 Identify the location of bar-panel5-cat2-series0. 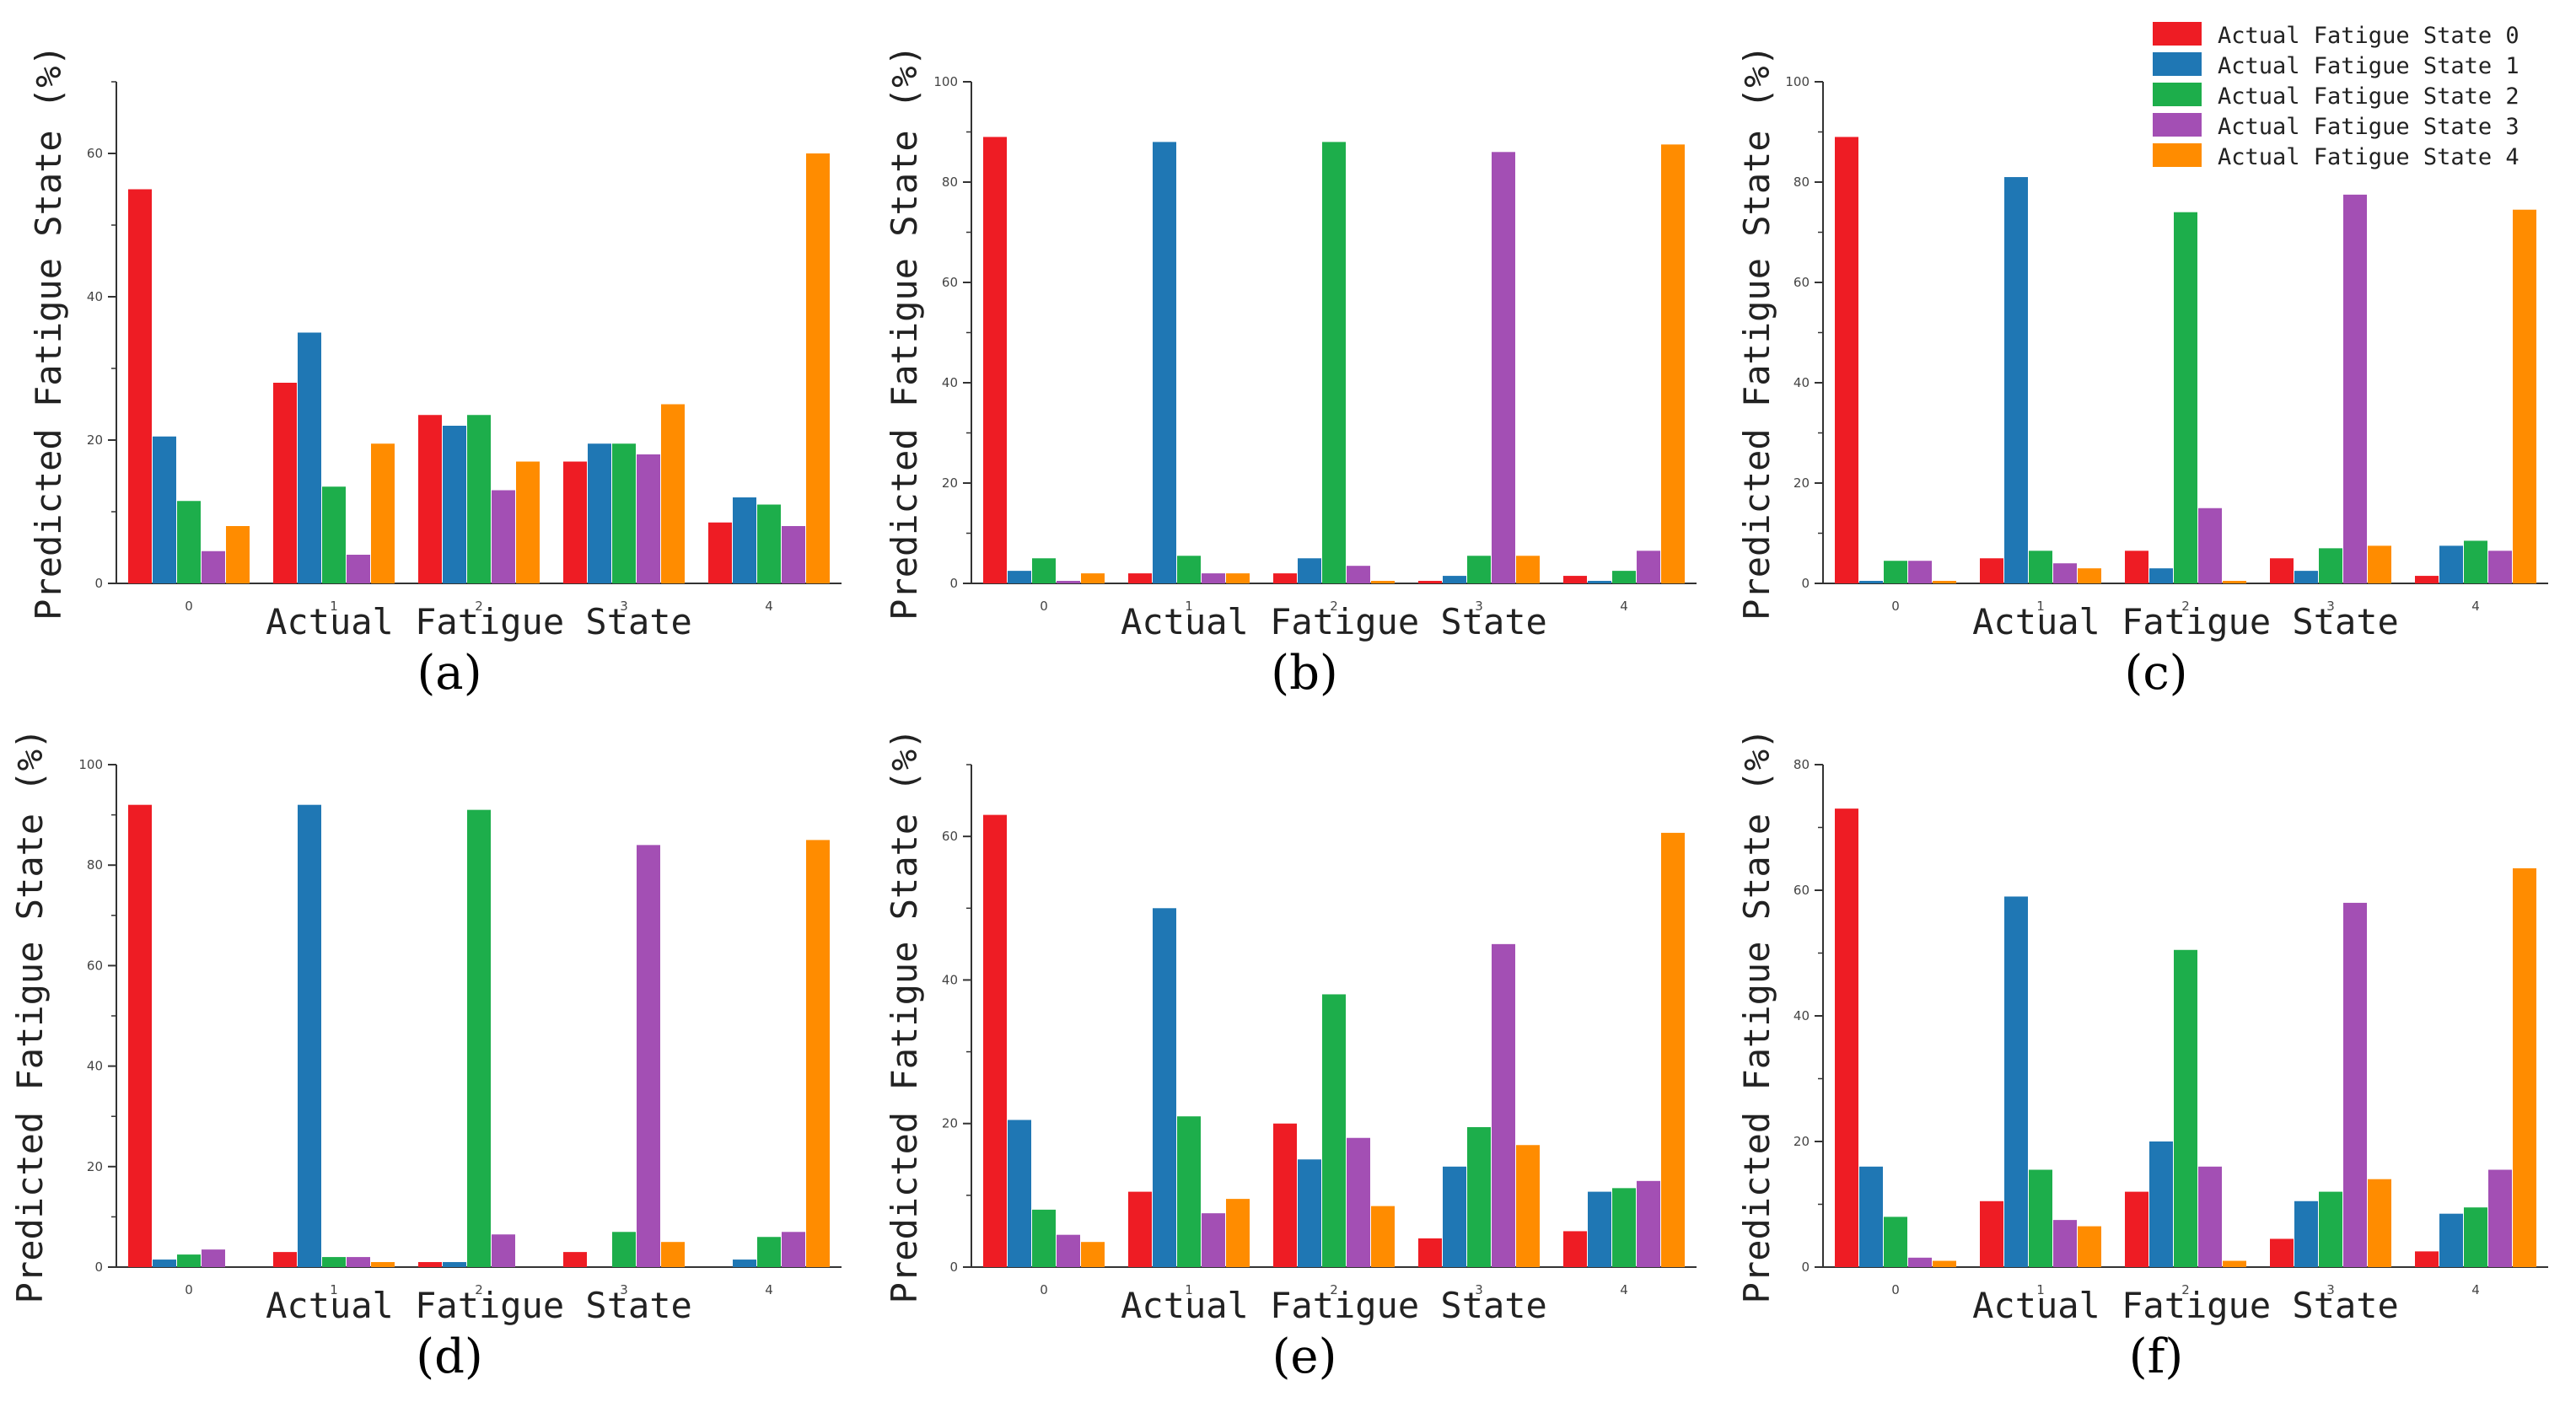
(2136, 1229).